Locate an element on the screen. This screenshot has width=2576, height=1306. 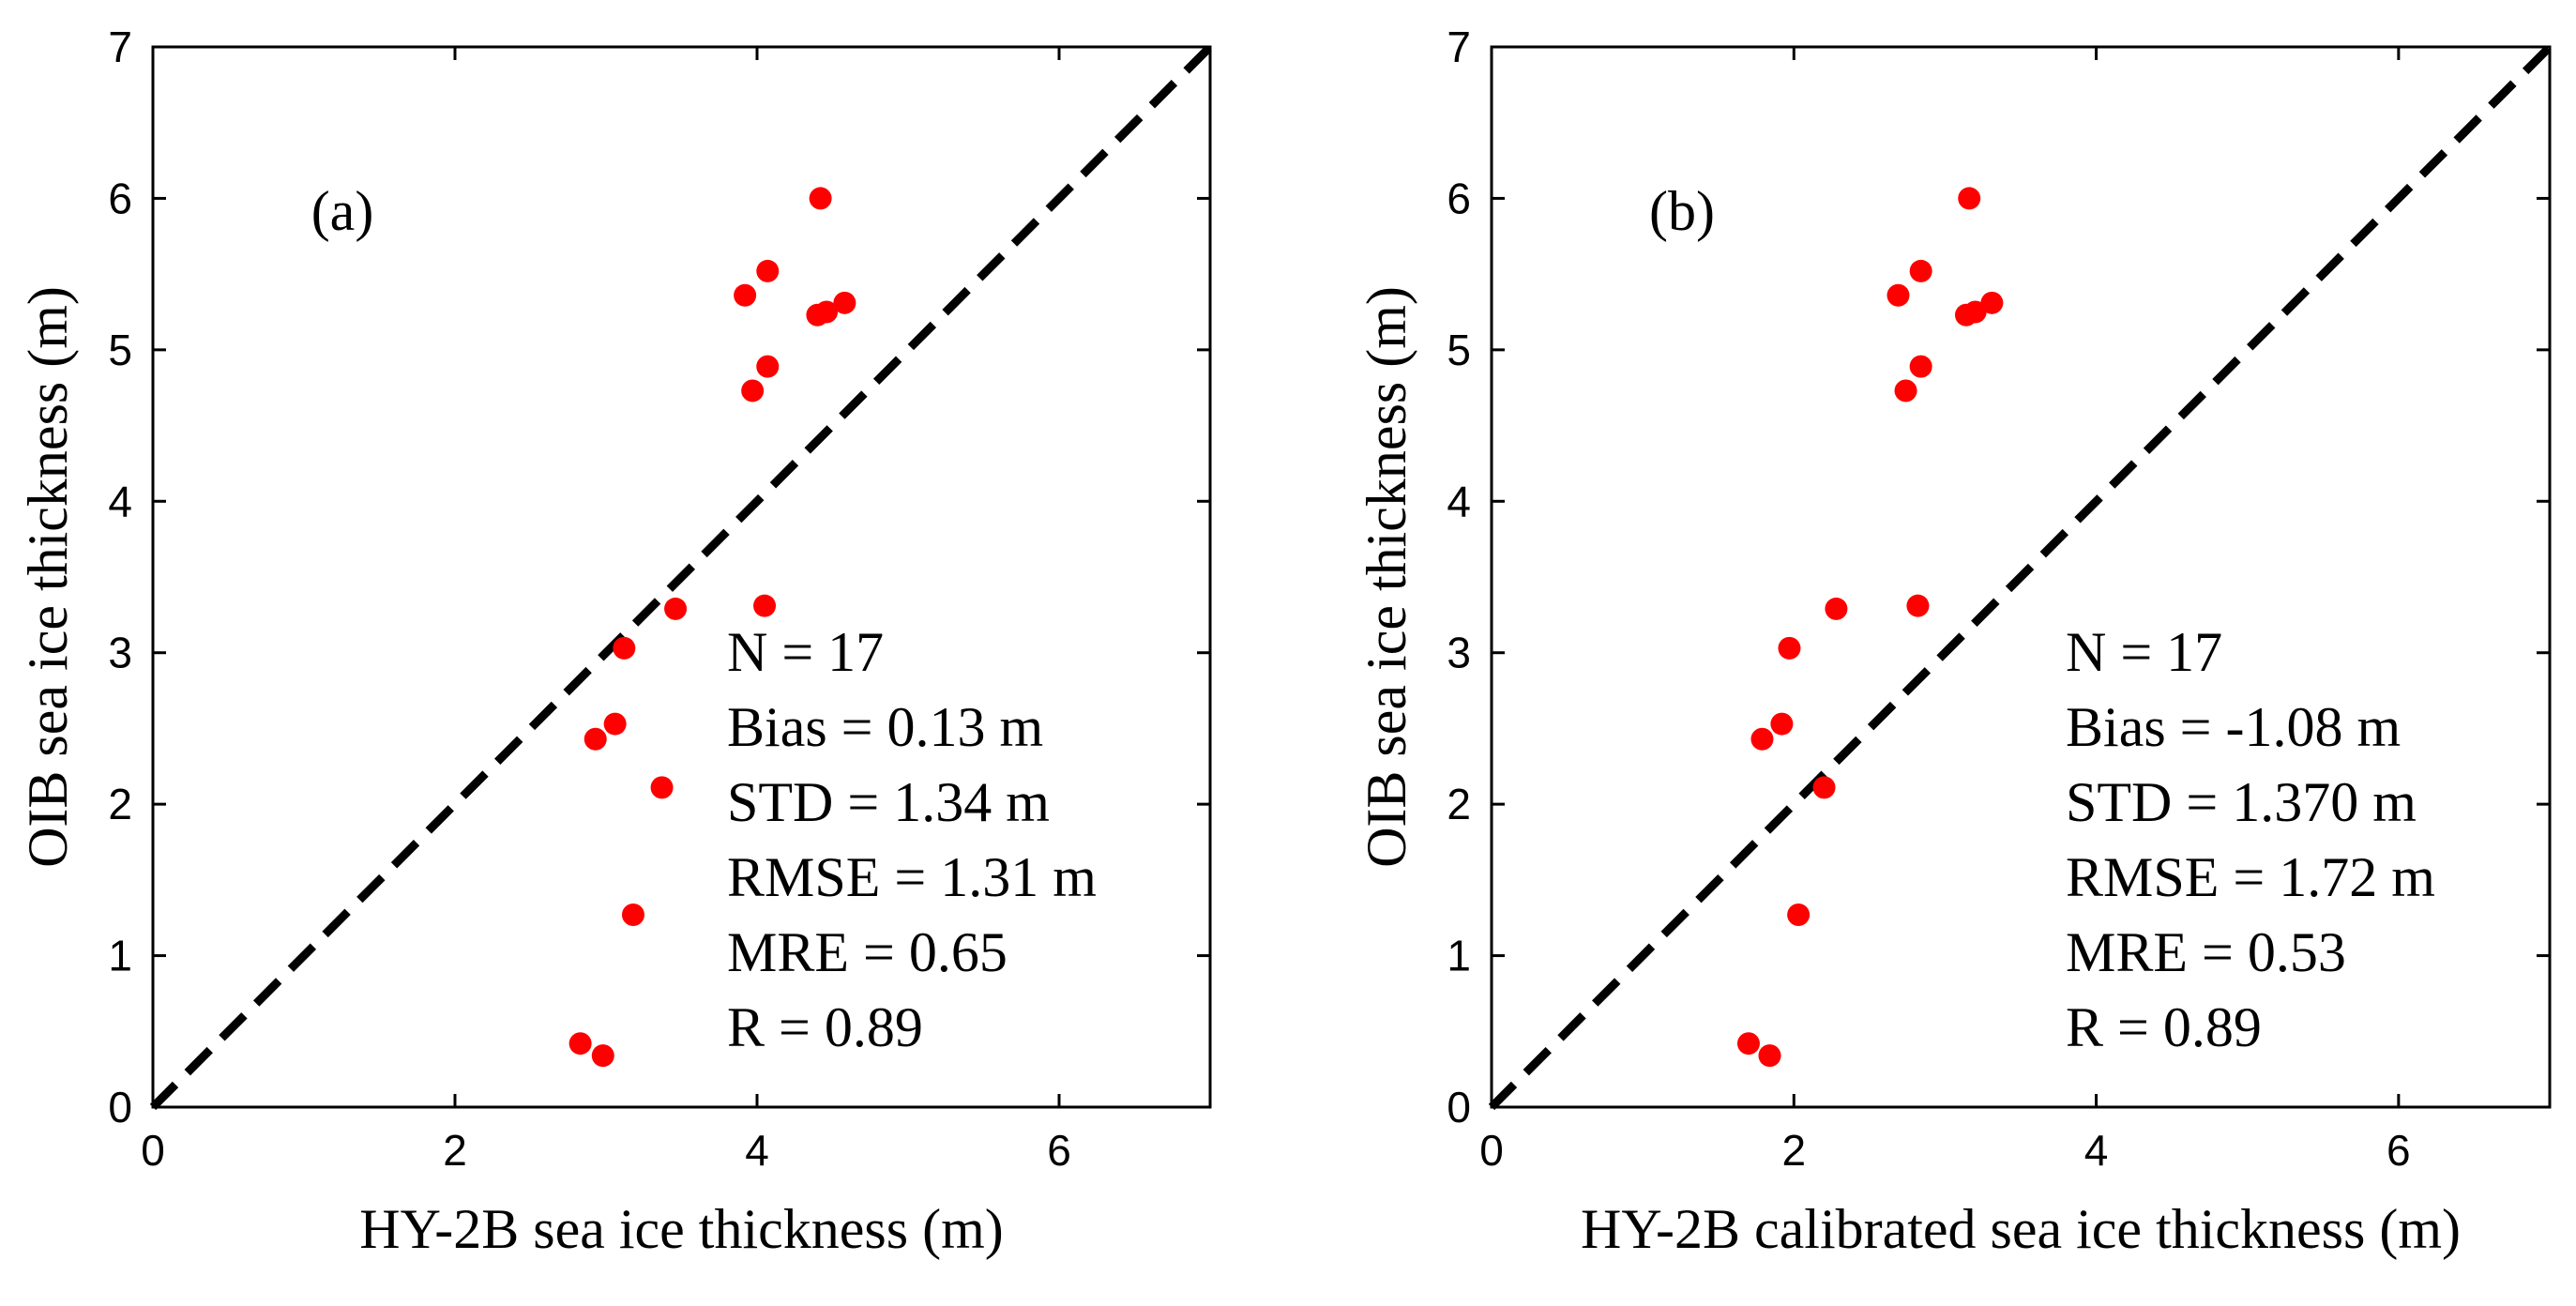
panel-a-stat-r: R = 0.89 is located at coordinates (825, 1027).